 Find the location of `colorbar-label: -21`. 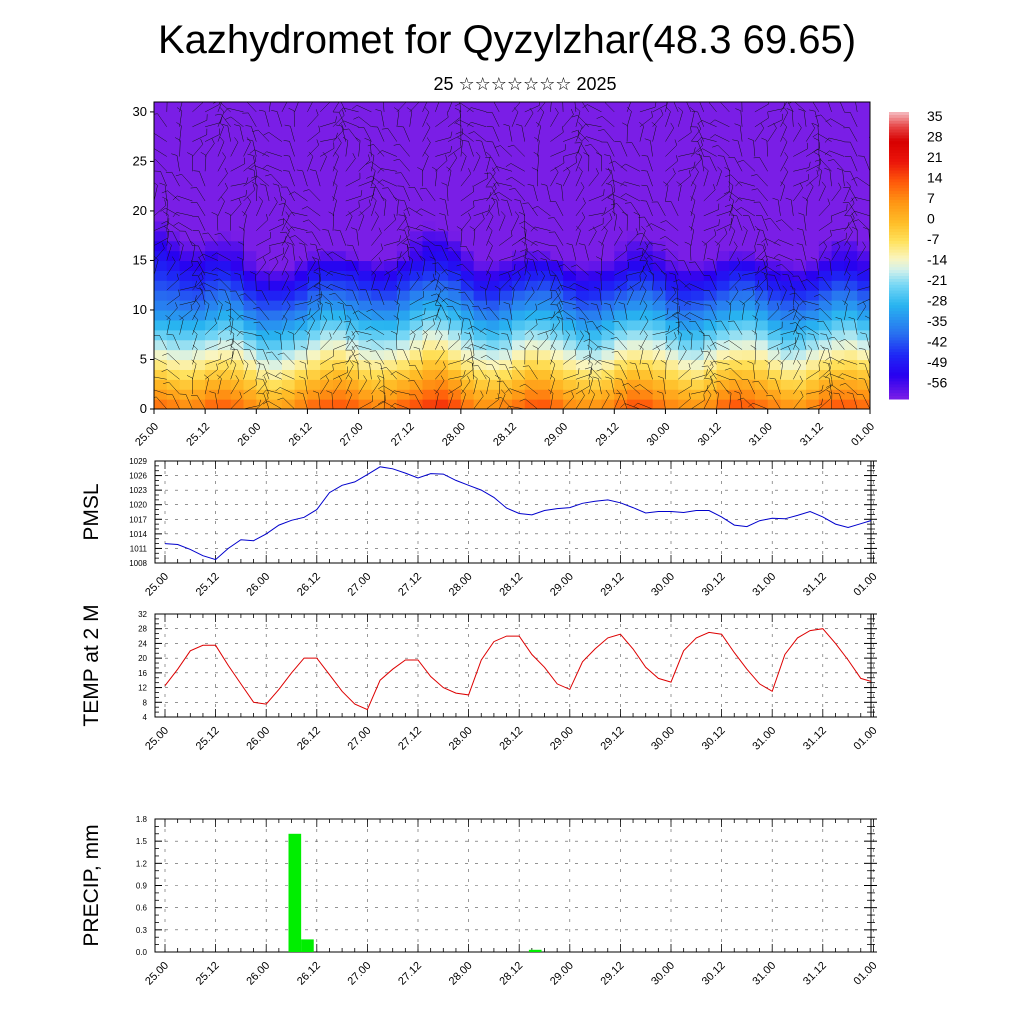

colorbar-label: -21 is located at coordinates (937, 280).